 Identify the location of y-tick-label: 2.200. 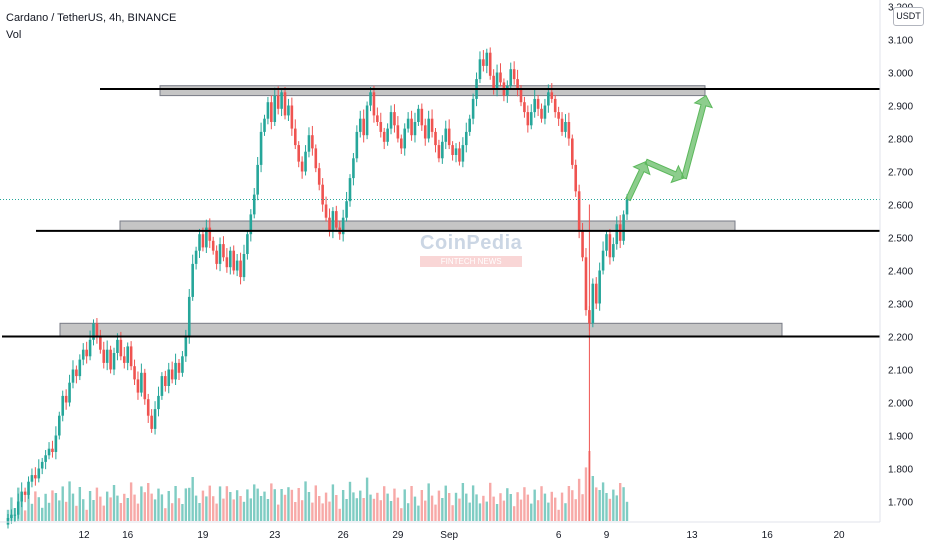
(900, 338).